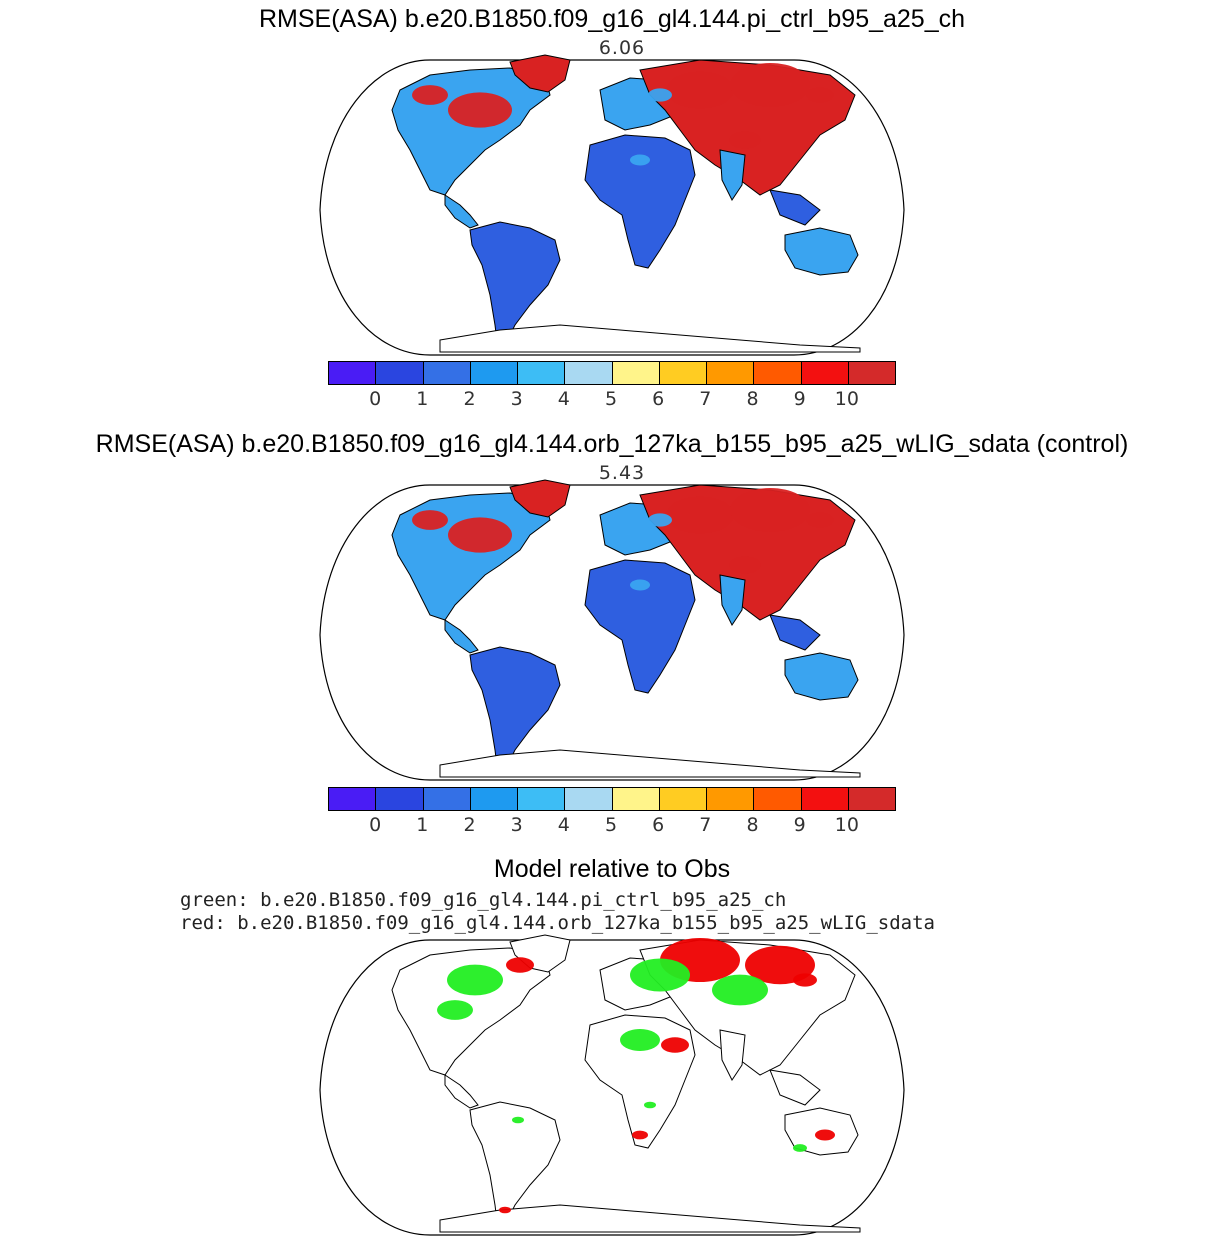  I want to click on panel3-map, so click(612, 1085).